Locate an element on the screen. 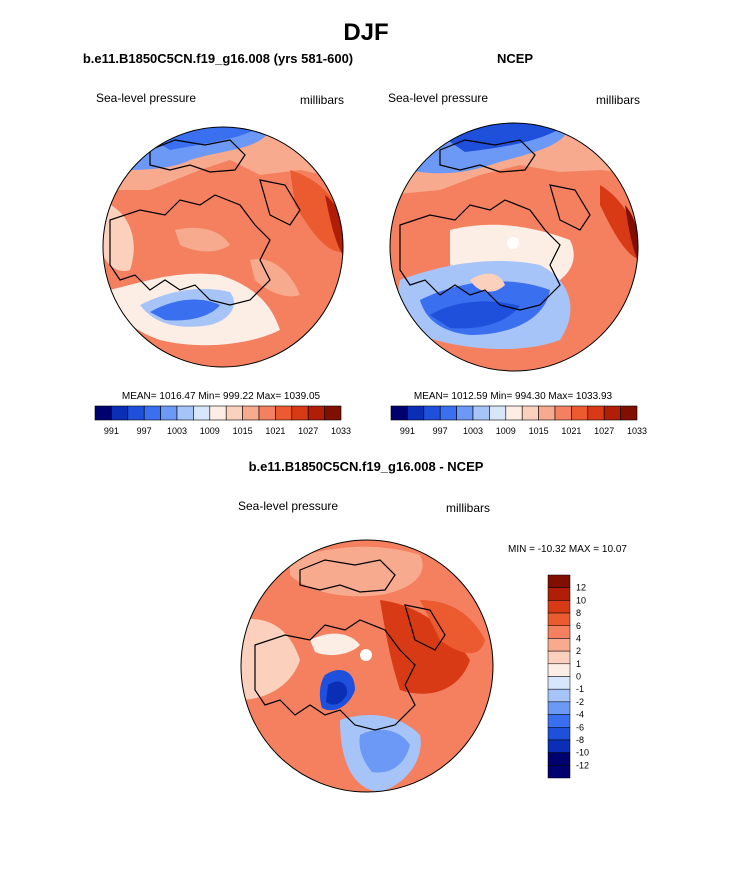 The height and width of the screenshot is (882, 733). difference-colorbar-tick-label: 4 is located at coordinates (578, 638).